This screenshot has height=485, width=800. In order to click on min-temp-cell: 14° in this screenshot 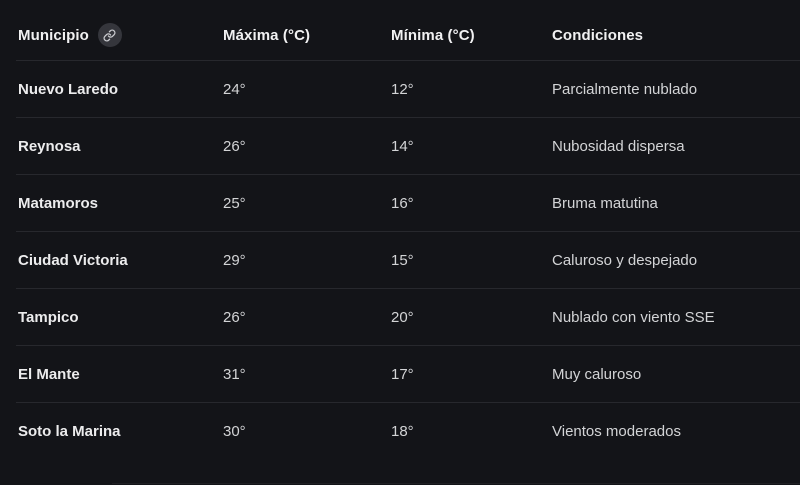, I will do `click(402, 146)`.